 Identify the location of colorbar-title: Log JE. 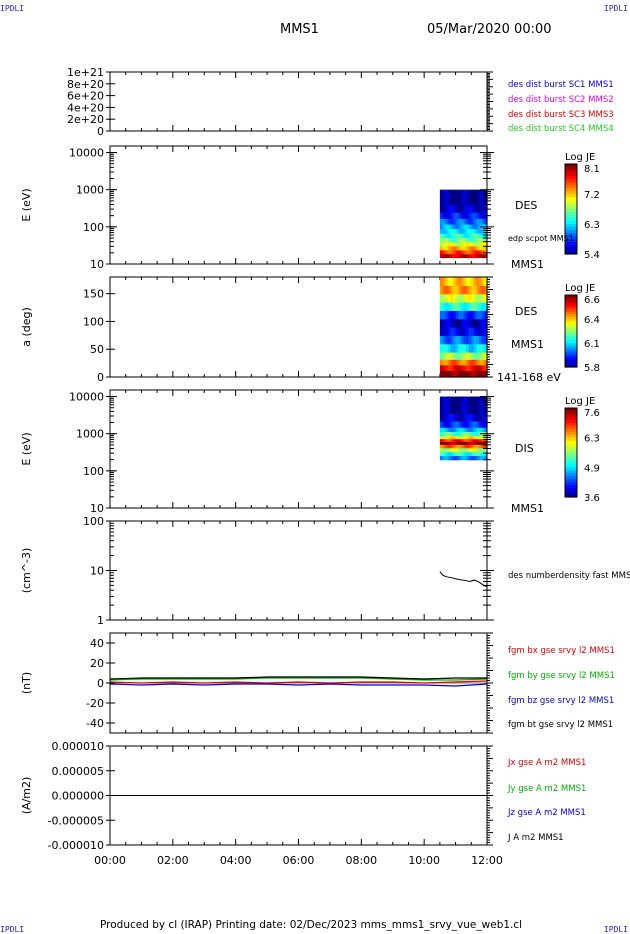
(580, 288).